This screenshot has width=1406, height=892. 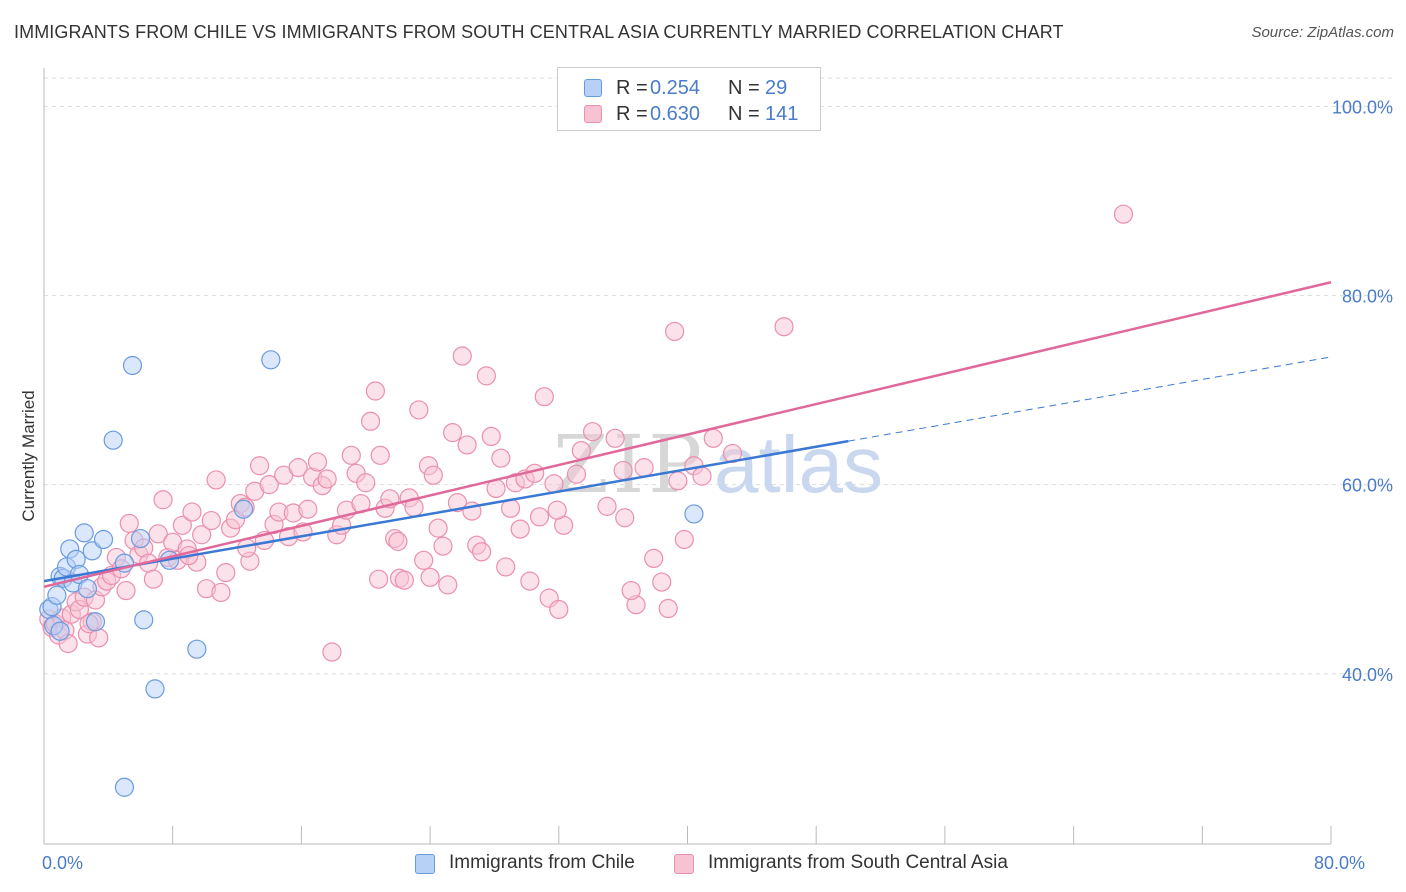 What do you see at coordinates (28, 455) in the screenshot?
I see `y-axis-label: Currently Married` at bounding box center [28, 455].